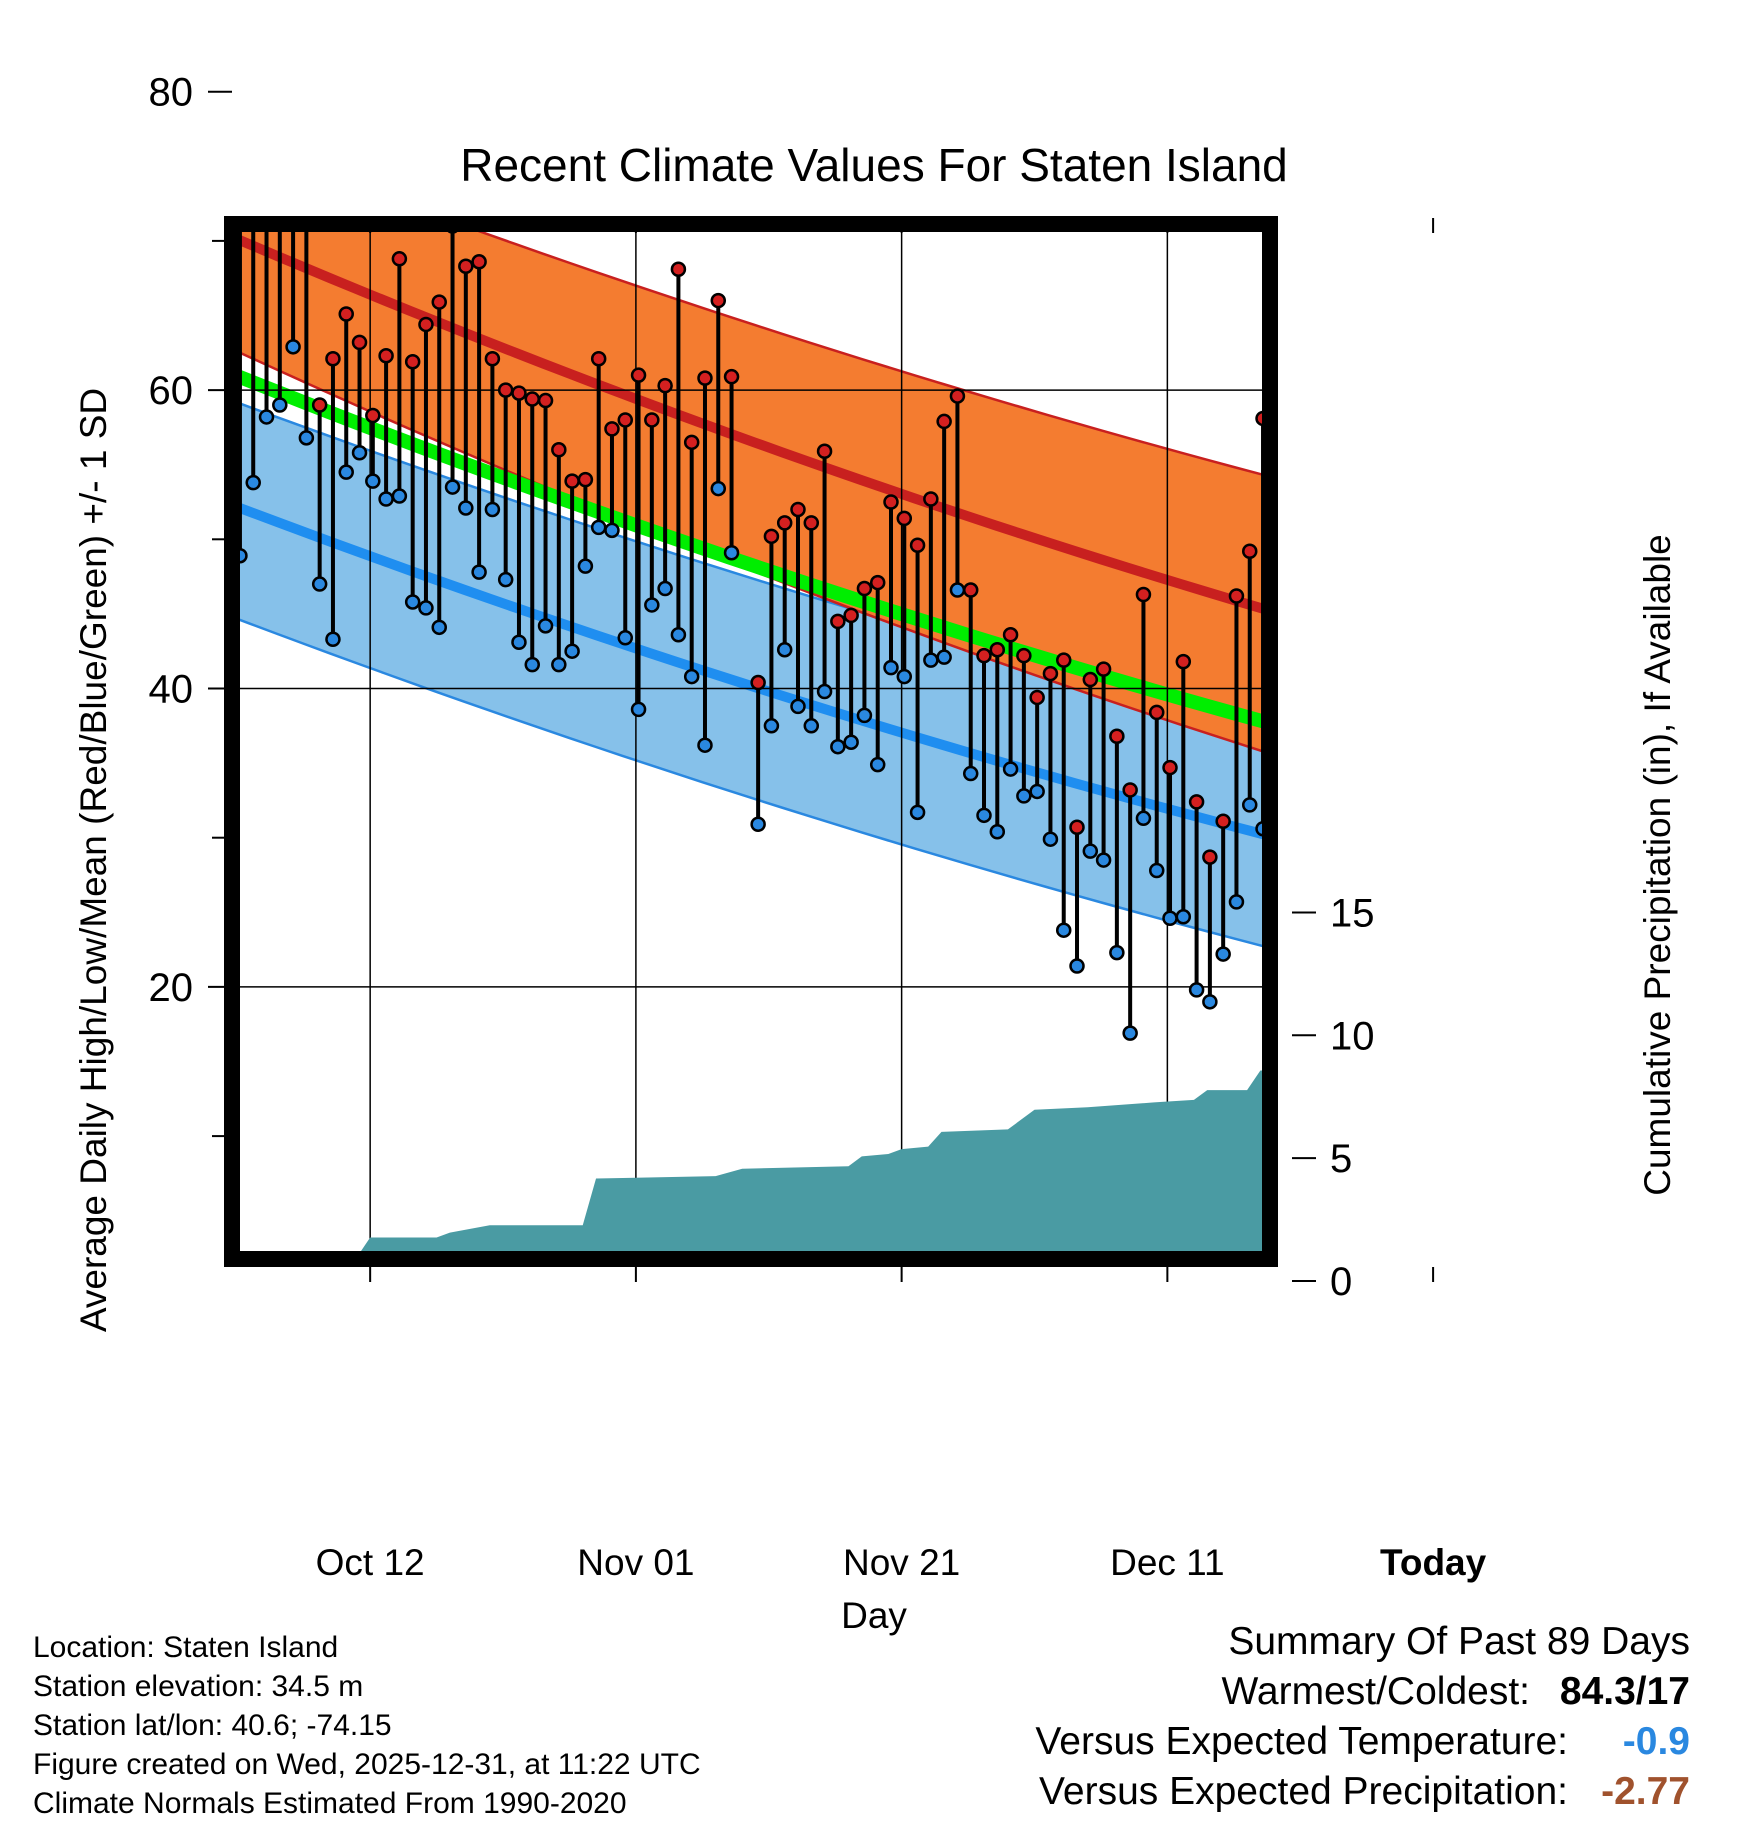 The width and height of the screenshot is (1748, 1828). What do you see at coordinates (751, 423) in the screenshot?
I see `high-normal-mean-line` at bounding box center [751, 423].